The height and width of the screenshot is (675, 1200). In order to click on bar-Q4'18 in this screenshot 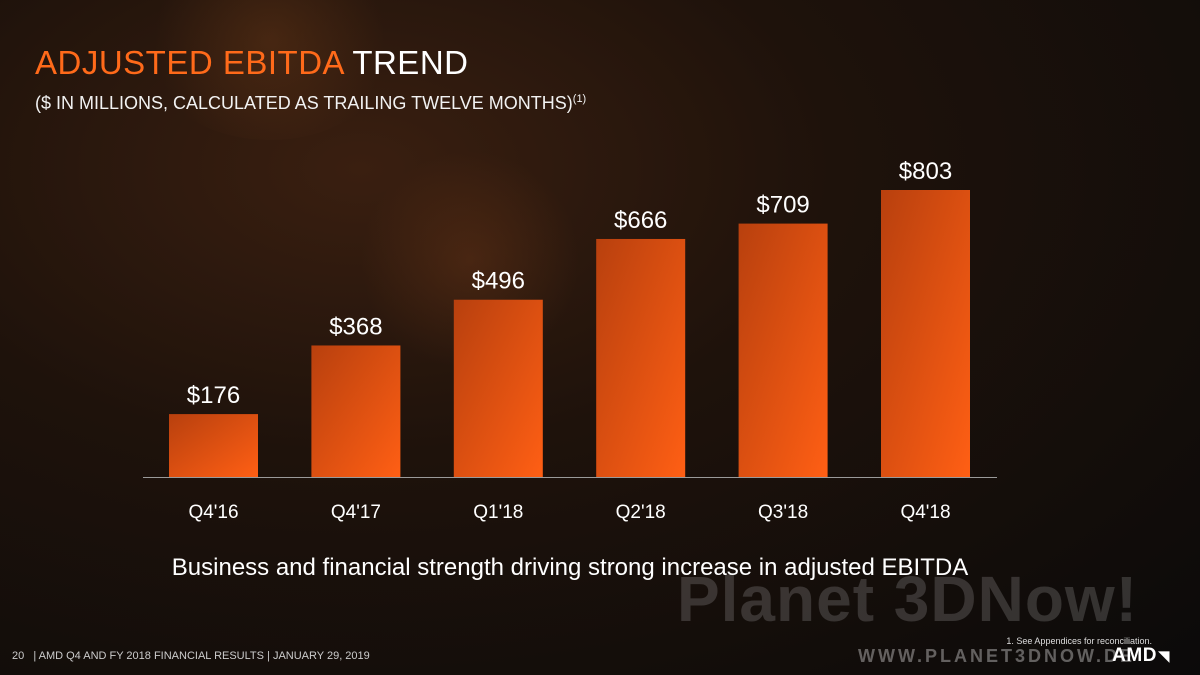, I will do `click(925, 333)`.